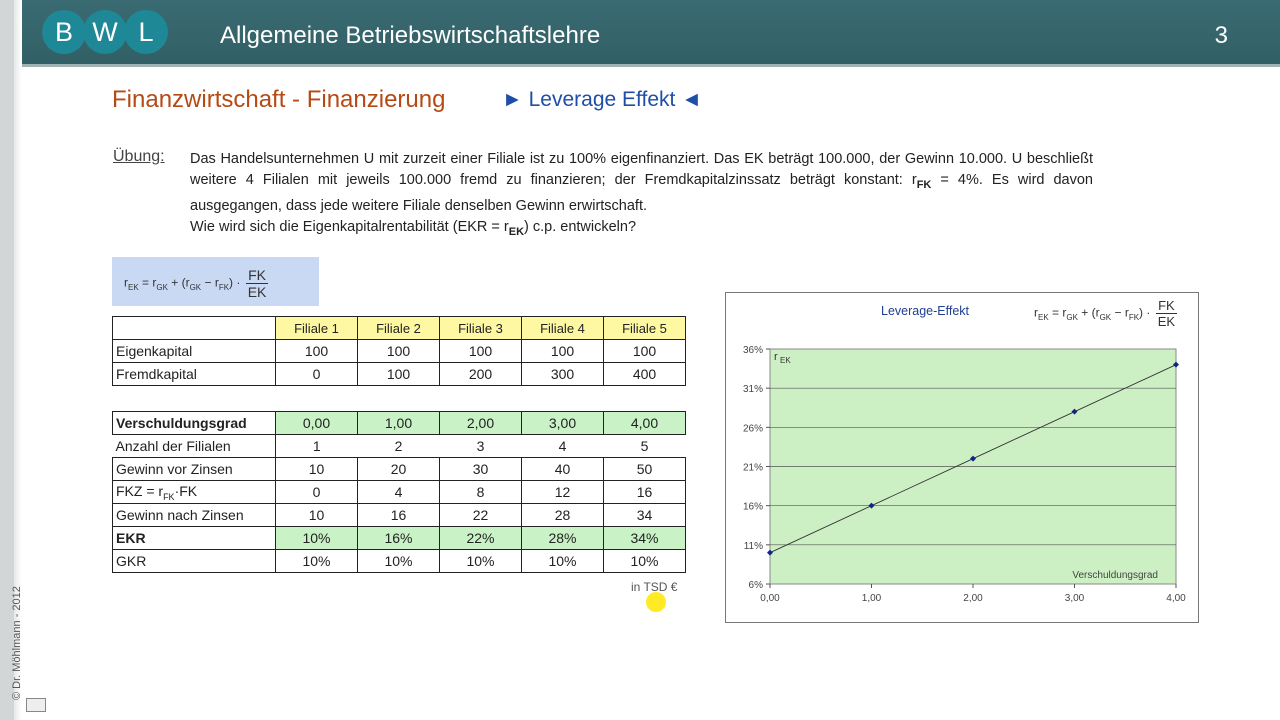  Describe the element at coordinates (644, 374) in the screenshot. I see `table-cell: 400` at that location.